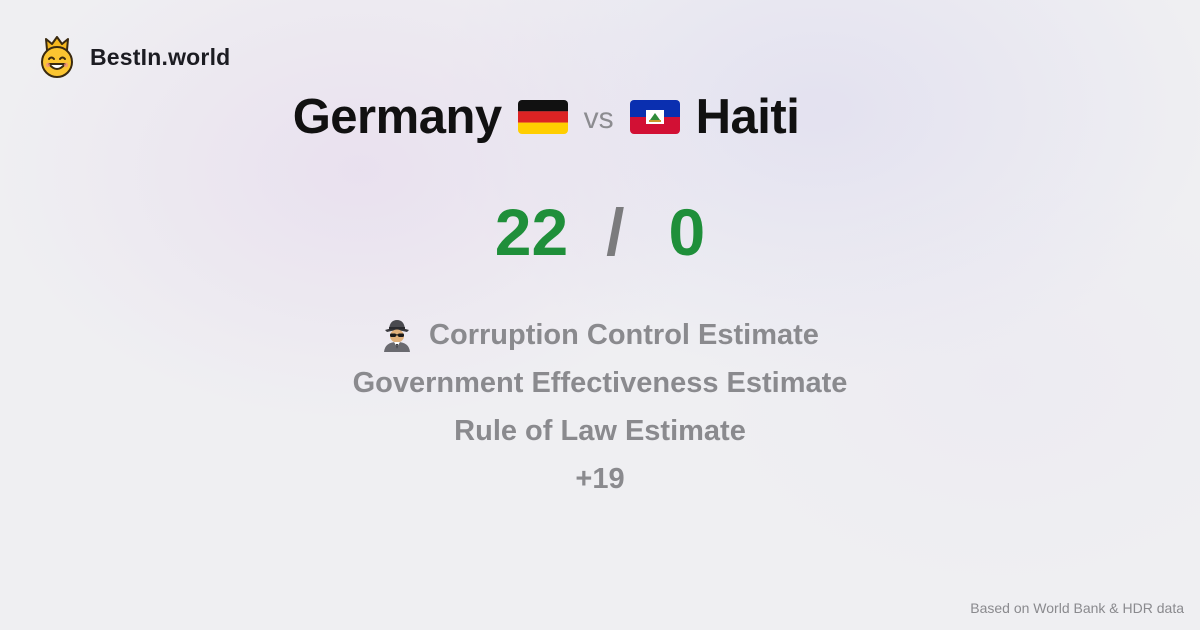 Image resolution: width=1200 pixels, height=630 pixels. I want to click on metric-label: Government Effectiveness Estimate, so click(600, 383).